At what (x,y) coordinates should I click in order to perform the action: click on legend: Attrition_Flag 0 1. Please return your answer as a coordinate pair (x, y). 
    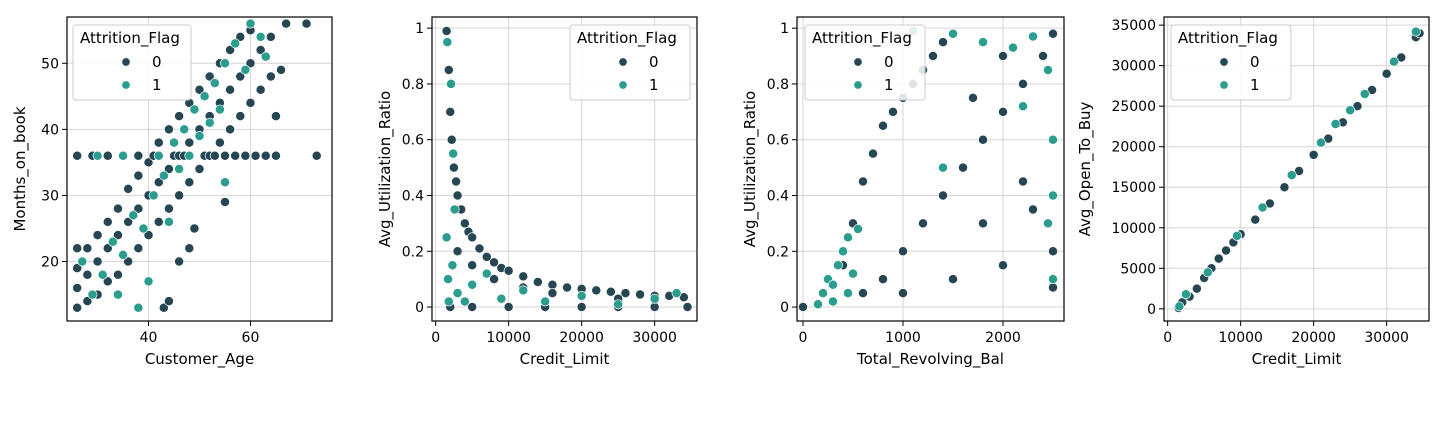
    Looking at the image, I should click on (1231, 62).